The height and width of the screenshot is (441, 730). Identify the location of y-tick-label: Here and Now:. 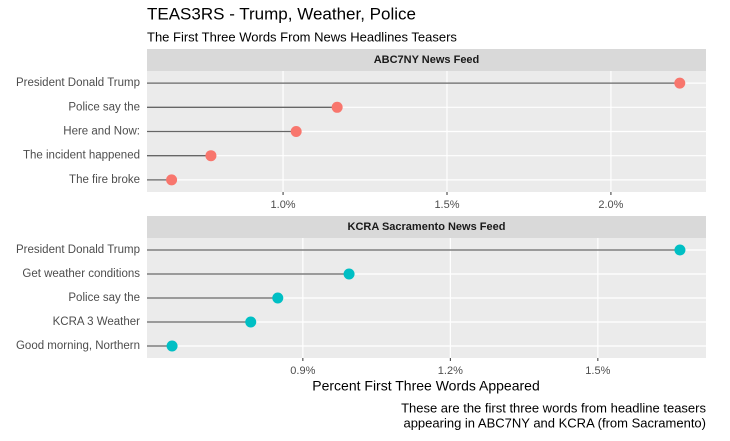
(101, 132).